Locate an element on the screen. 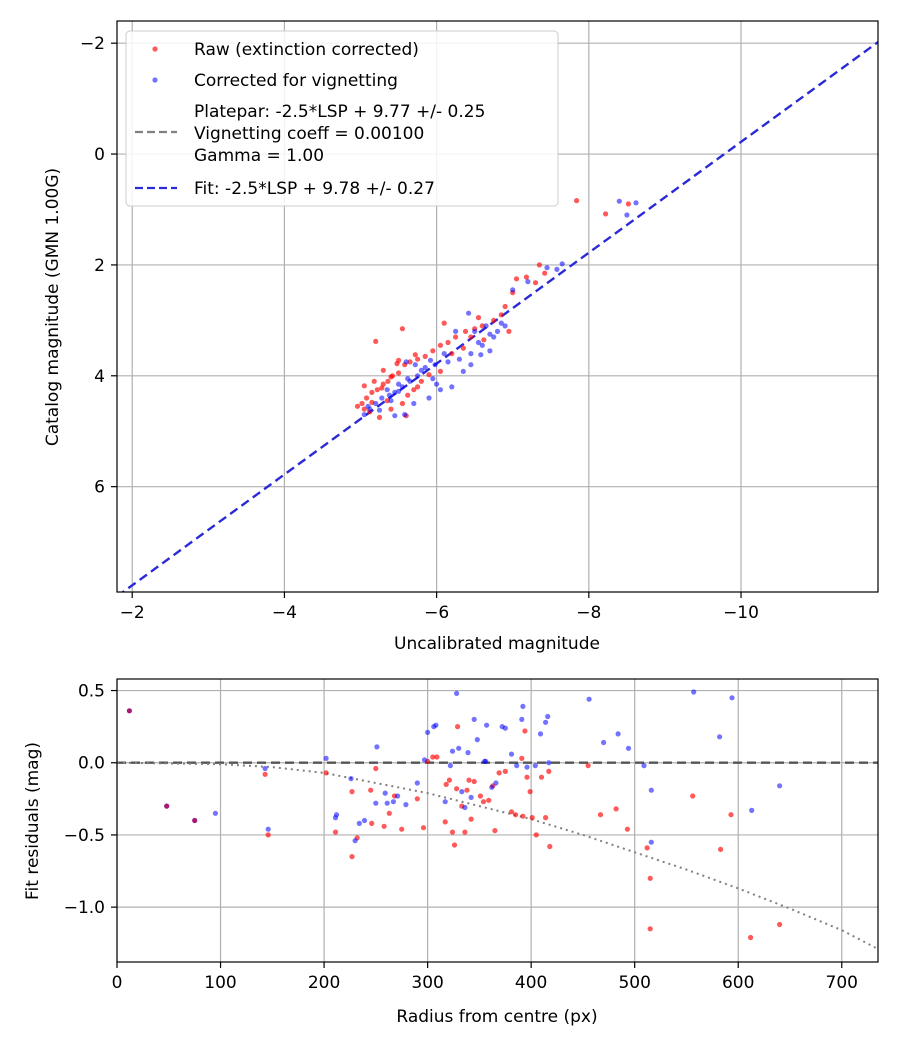 The height and width of the screenshot is (1050, 900). y-tick-label: 0.0 is located at coordinates (91, 764).